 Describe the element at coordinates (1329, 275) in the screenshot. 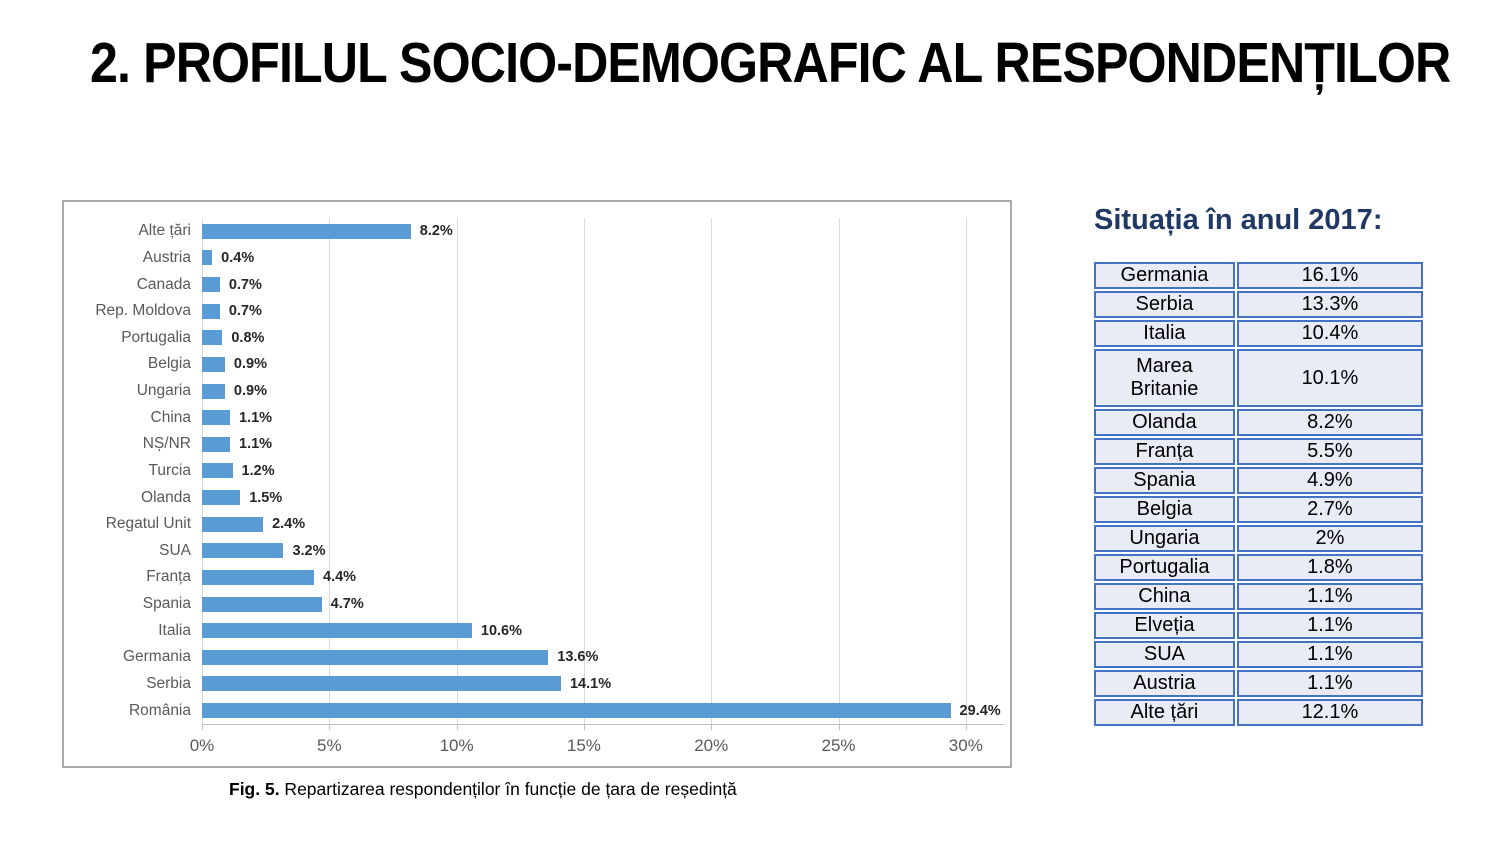

I see `value-cell: 16.1%` at that location.